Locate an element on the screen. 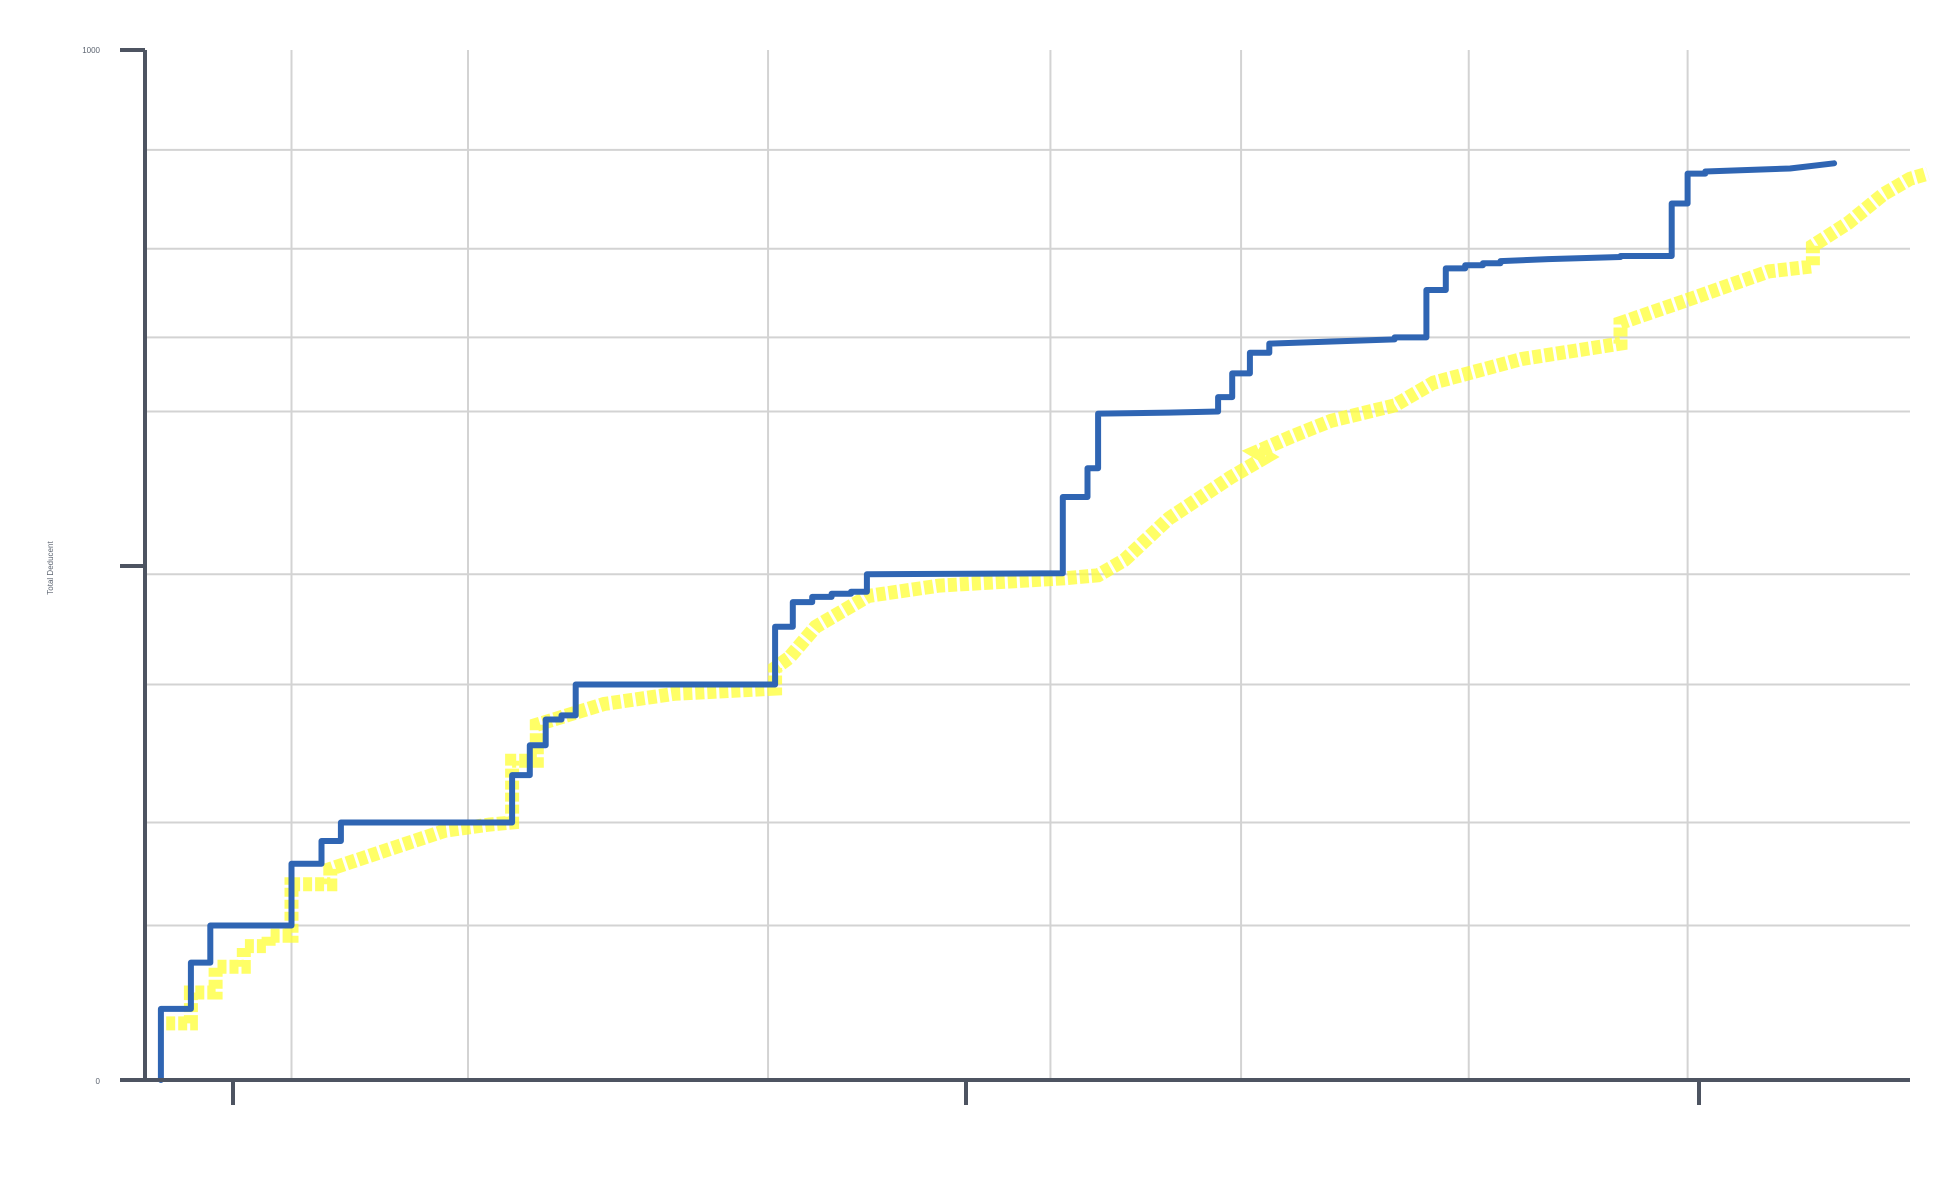 The height and width of the screenshot is (1181, 1960). y-axis-title: Total Deducent is located at coordinates (50, 568).